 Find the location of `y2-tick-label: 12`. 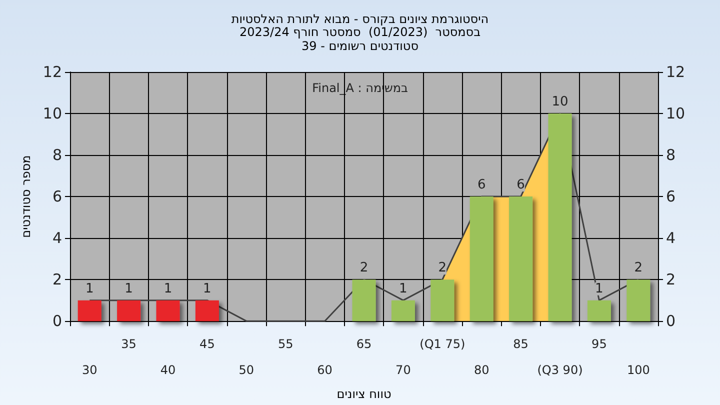

y2-tick-label: 12 is located at coordinates (676, 72).